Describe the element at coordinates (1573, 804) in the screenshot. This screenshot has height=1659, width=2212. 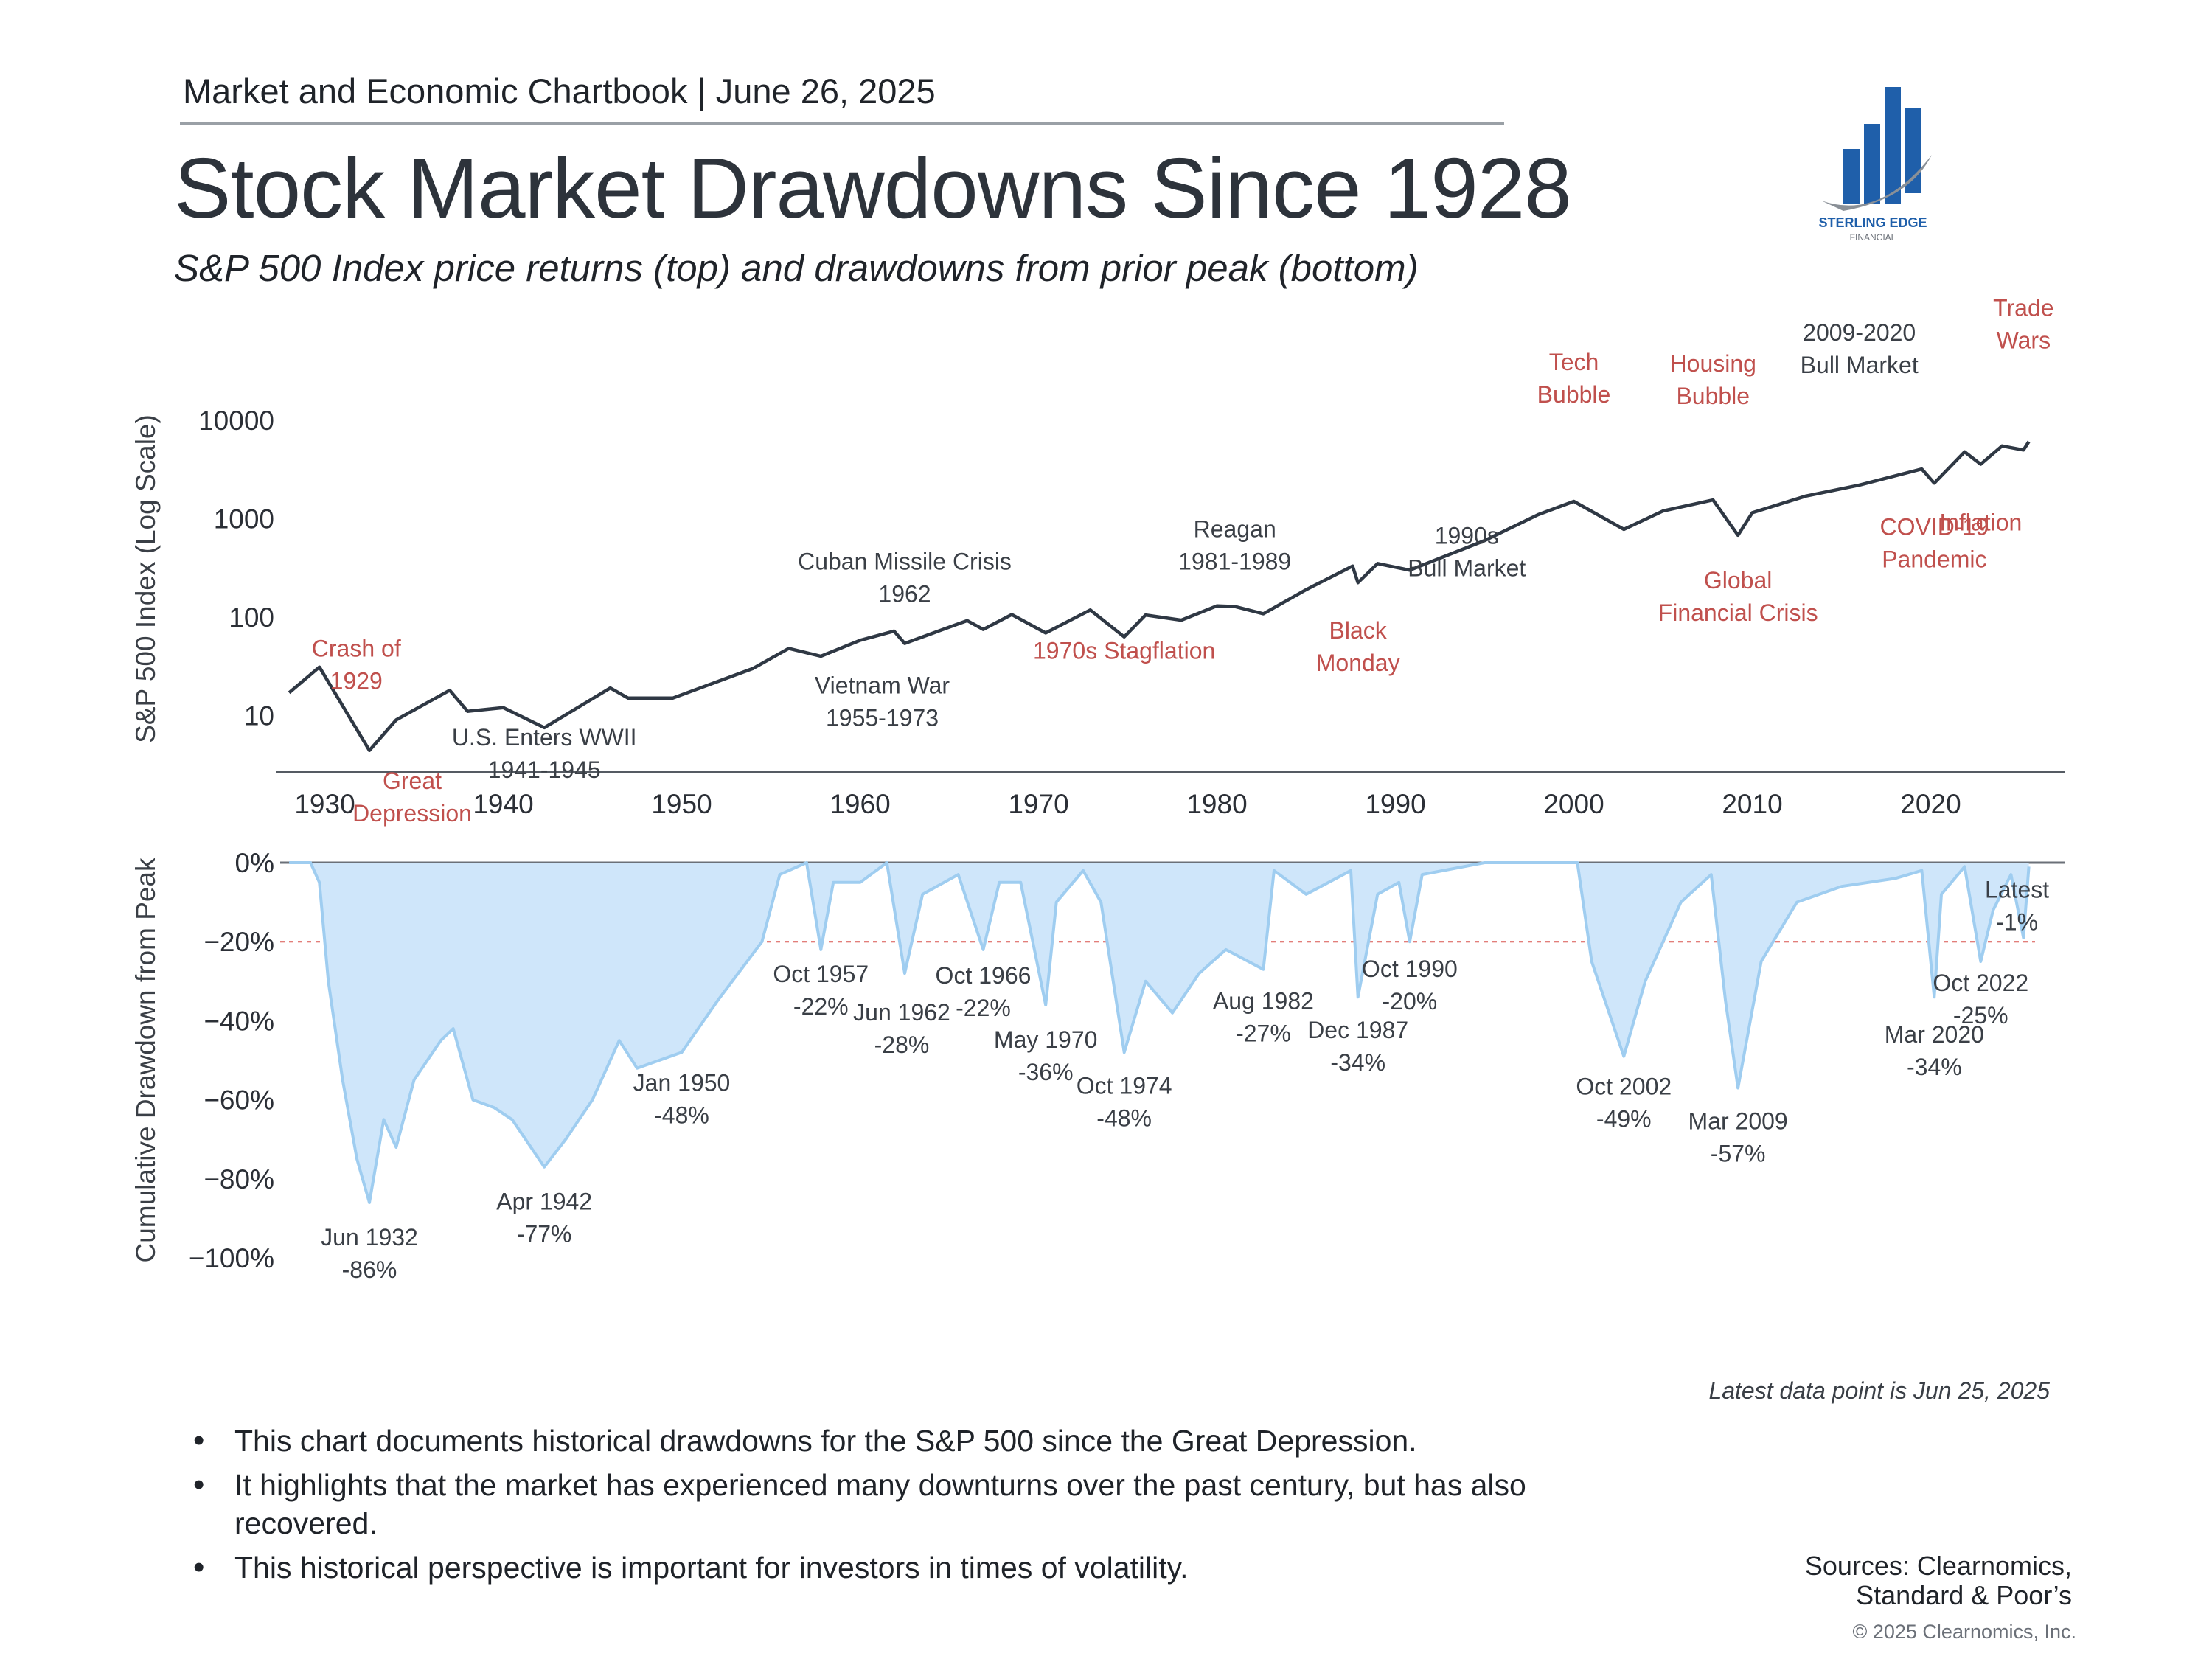
I see `x-tick-label: 2000` at that location.